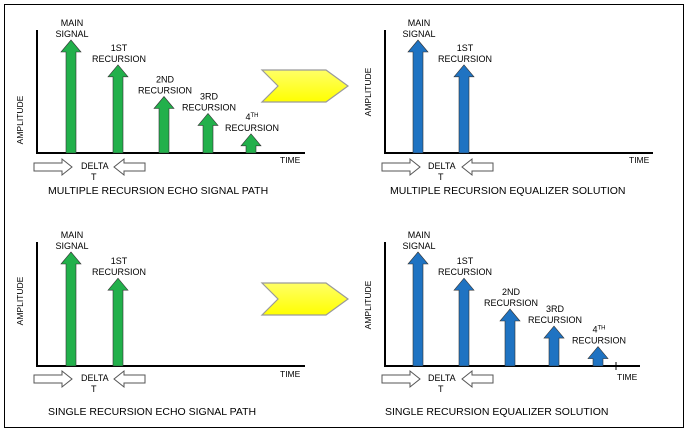 The width and height of the screenshot is (690, 434). Describe the element at coordinates (158, 191) in the screenshot. I see `panel-caption: MULTIPLE RECURSION ECHO SIGNAL PATH` at that location.